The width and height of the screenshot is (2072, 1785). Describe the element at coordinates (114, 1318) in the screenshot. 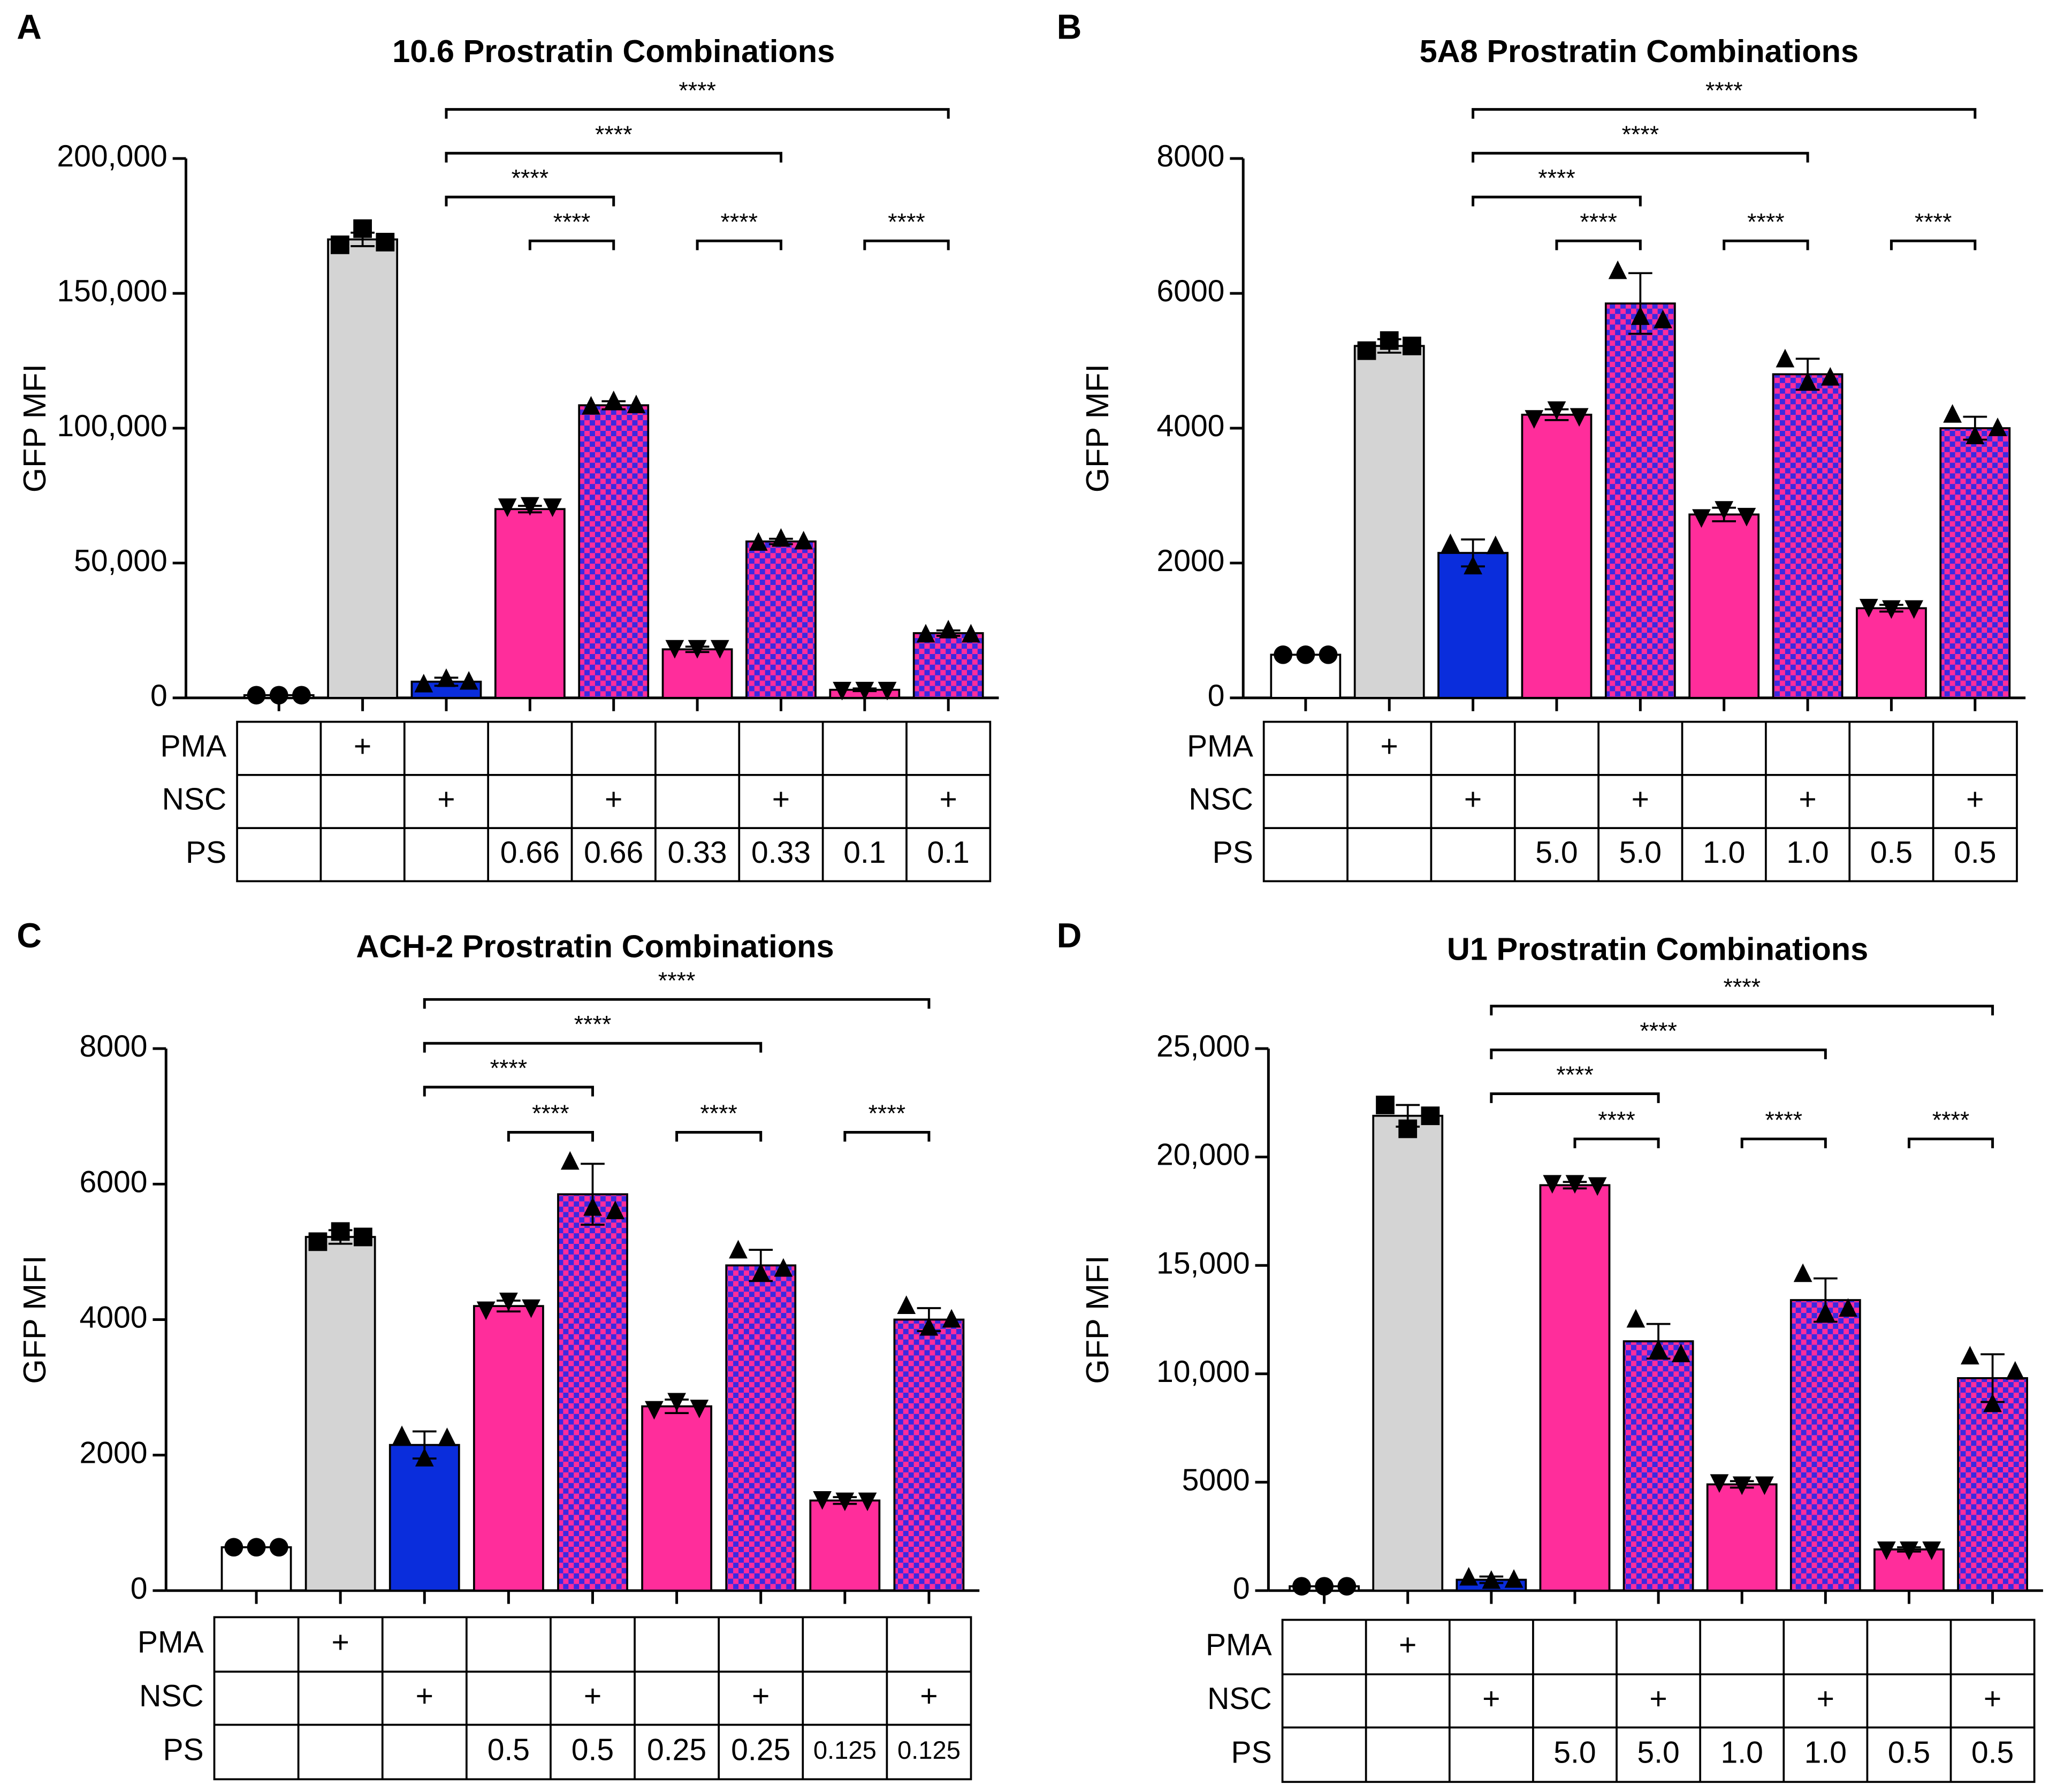

I see `y-tick-label: 4000` at that location.